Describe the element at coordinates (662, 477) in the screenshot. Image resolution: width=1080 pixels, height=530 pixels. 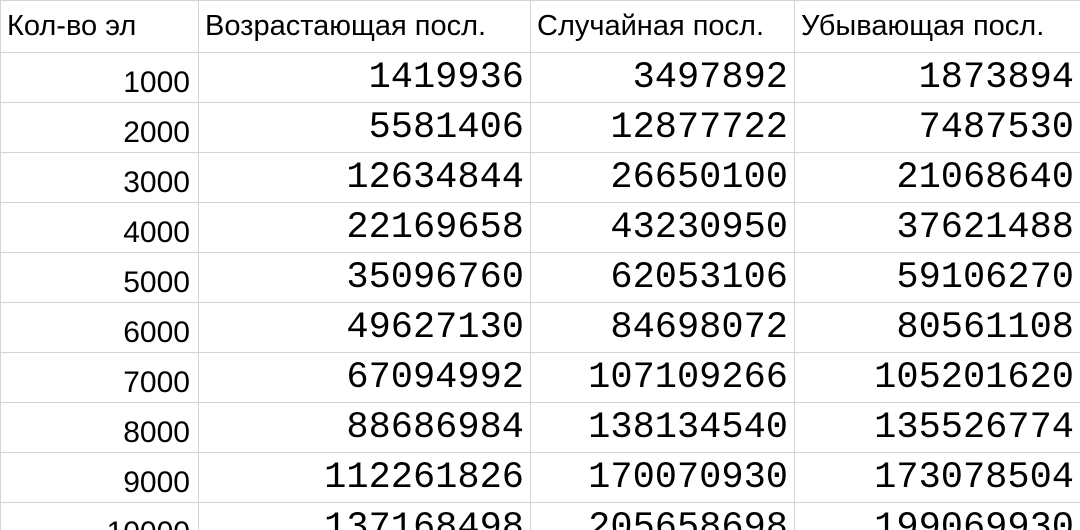
I see `cell-random: 170070930` at that location.